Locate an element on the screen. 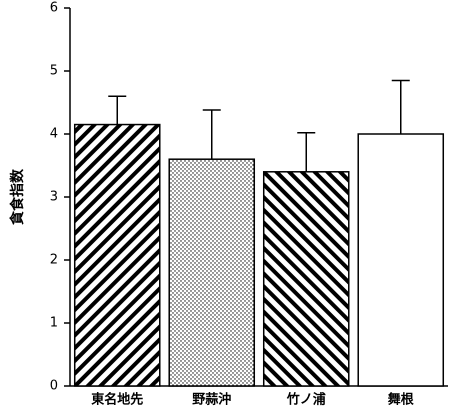  y-tick-label: 0 is located at coordinates (54, 386).